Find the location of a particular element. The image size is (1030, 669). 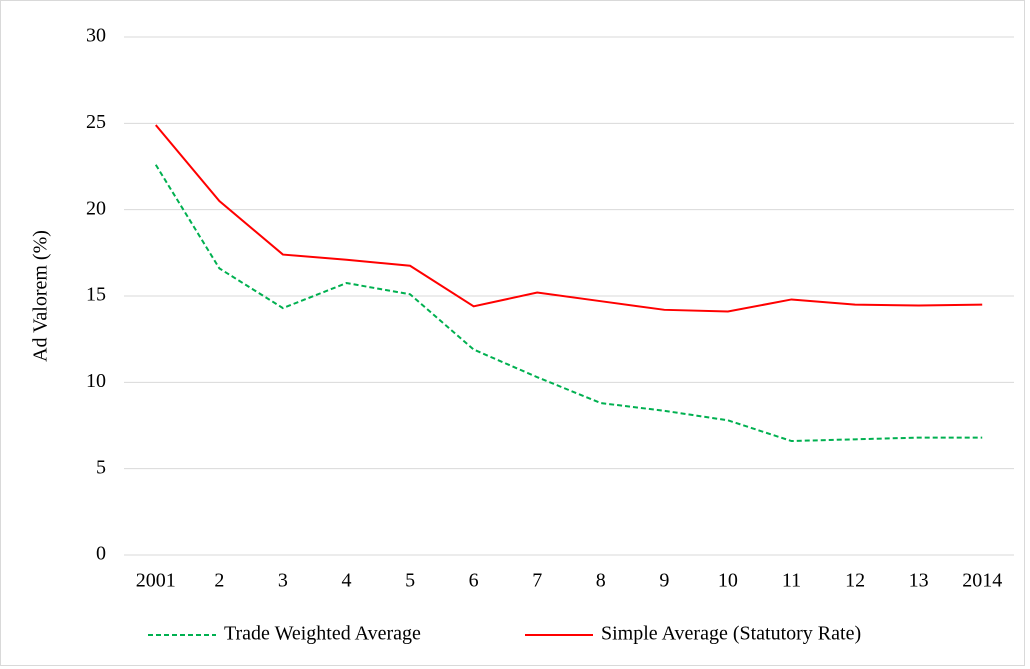

x-tick-label: 8 is located at coordinates (601, 581).